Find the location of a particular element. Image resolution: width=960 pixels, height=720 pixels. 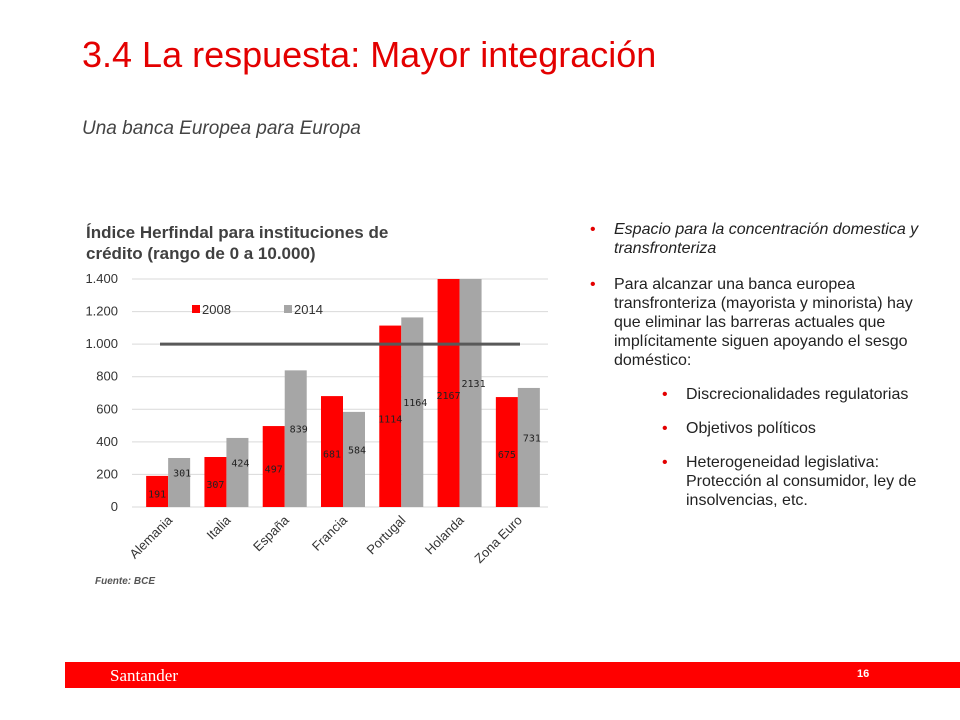

data-label: 675 is located at coordinates (507, 455).